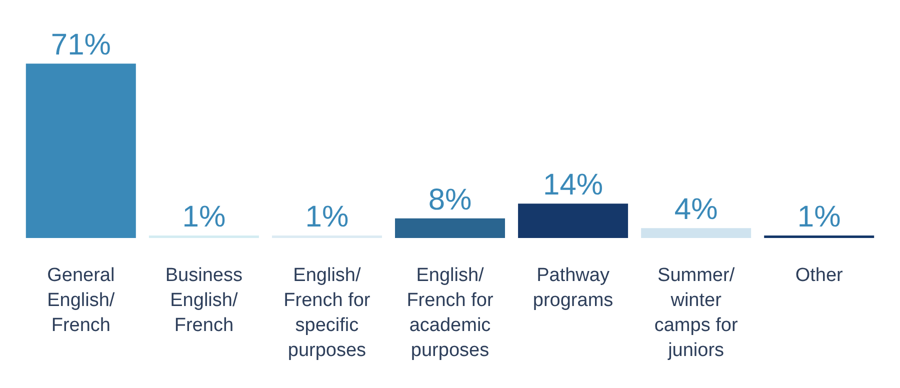 The image size is (900, 388). I want to click on data-label: 71%, so click(80, 45).